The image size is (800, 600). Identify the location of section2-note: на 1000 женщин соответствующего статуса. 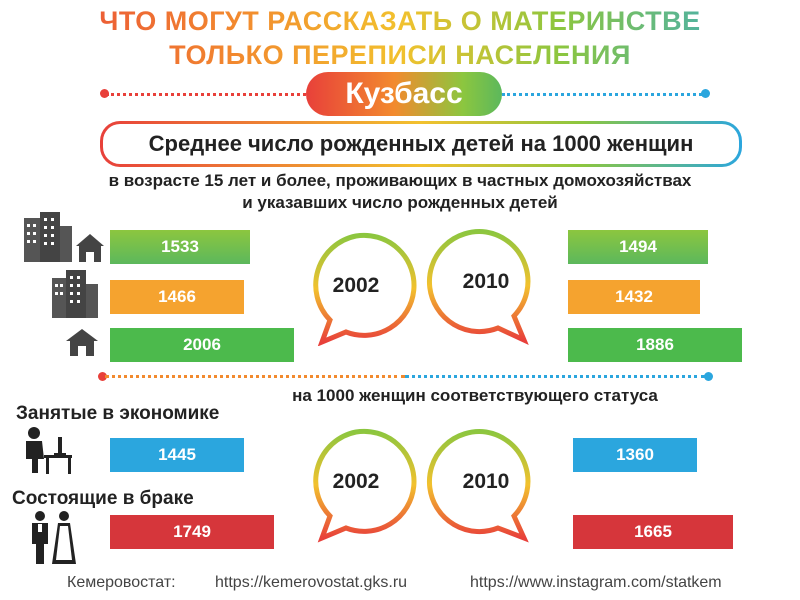
(475, 395).